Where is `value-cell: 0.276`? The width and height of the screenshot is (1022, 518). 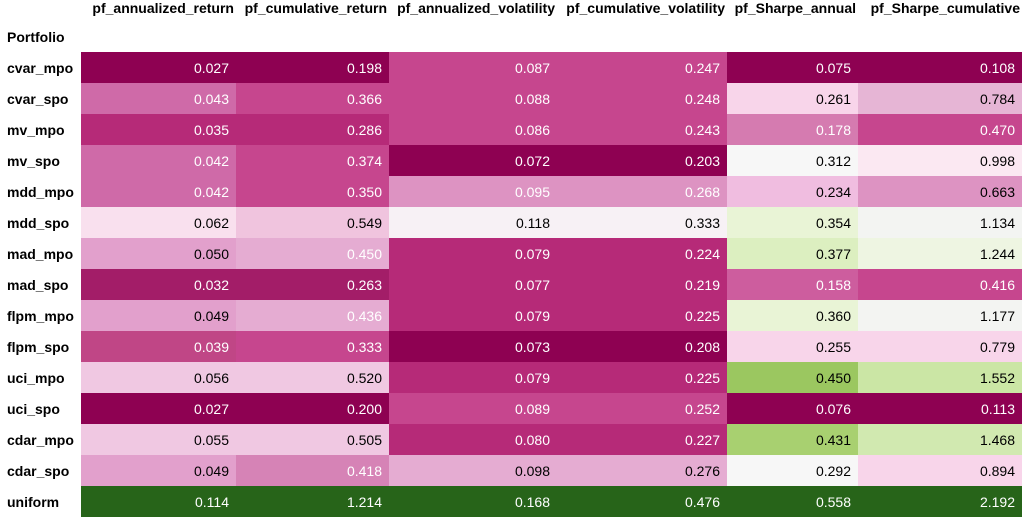 value-cell: 0.276 is located at coordinates (642, 470).